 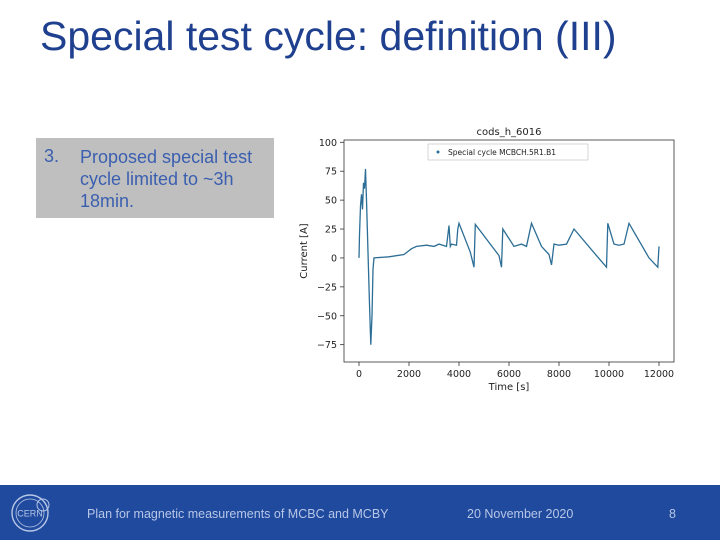 I want to click on y-axis-label: Current [A], so click(x=304, y=250).